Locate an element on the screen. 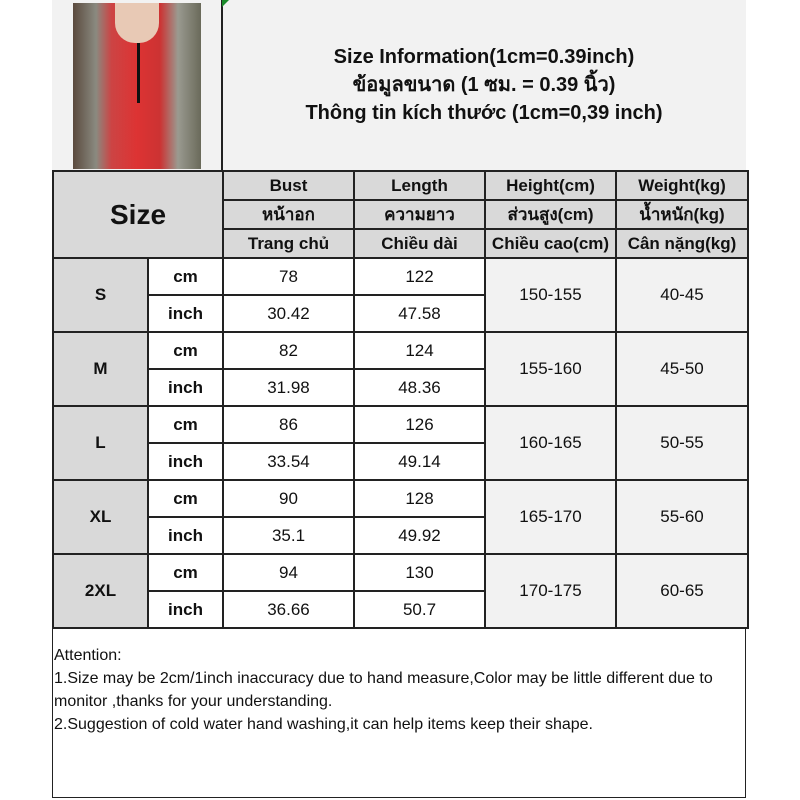 The width and height of the screenshot is (800, 800). bust-inch: 33.54 is located at coordinates (288, 461).